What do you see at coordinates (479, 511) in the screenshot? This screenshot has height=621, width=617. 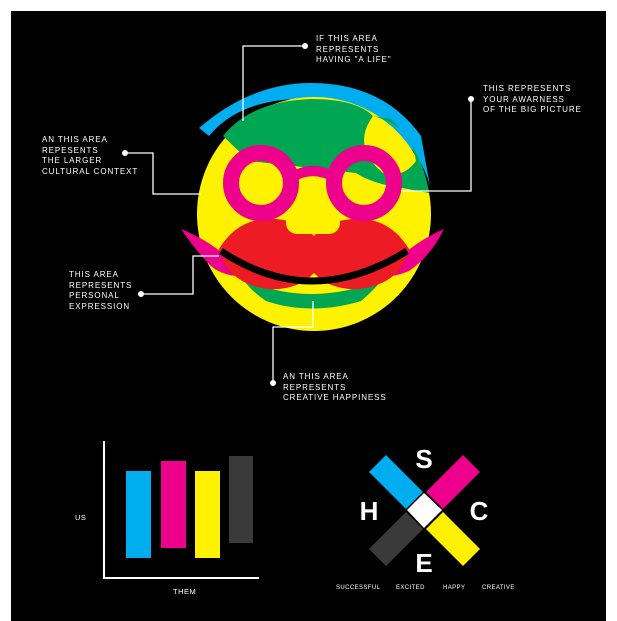 I see `shce-letter-c: C` at bounding box center [479, 511].